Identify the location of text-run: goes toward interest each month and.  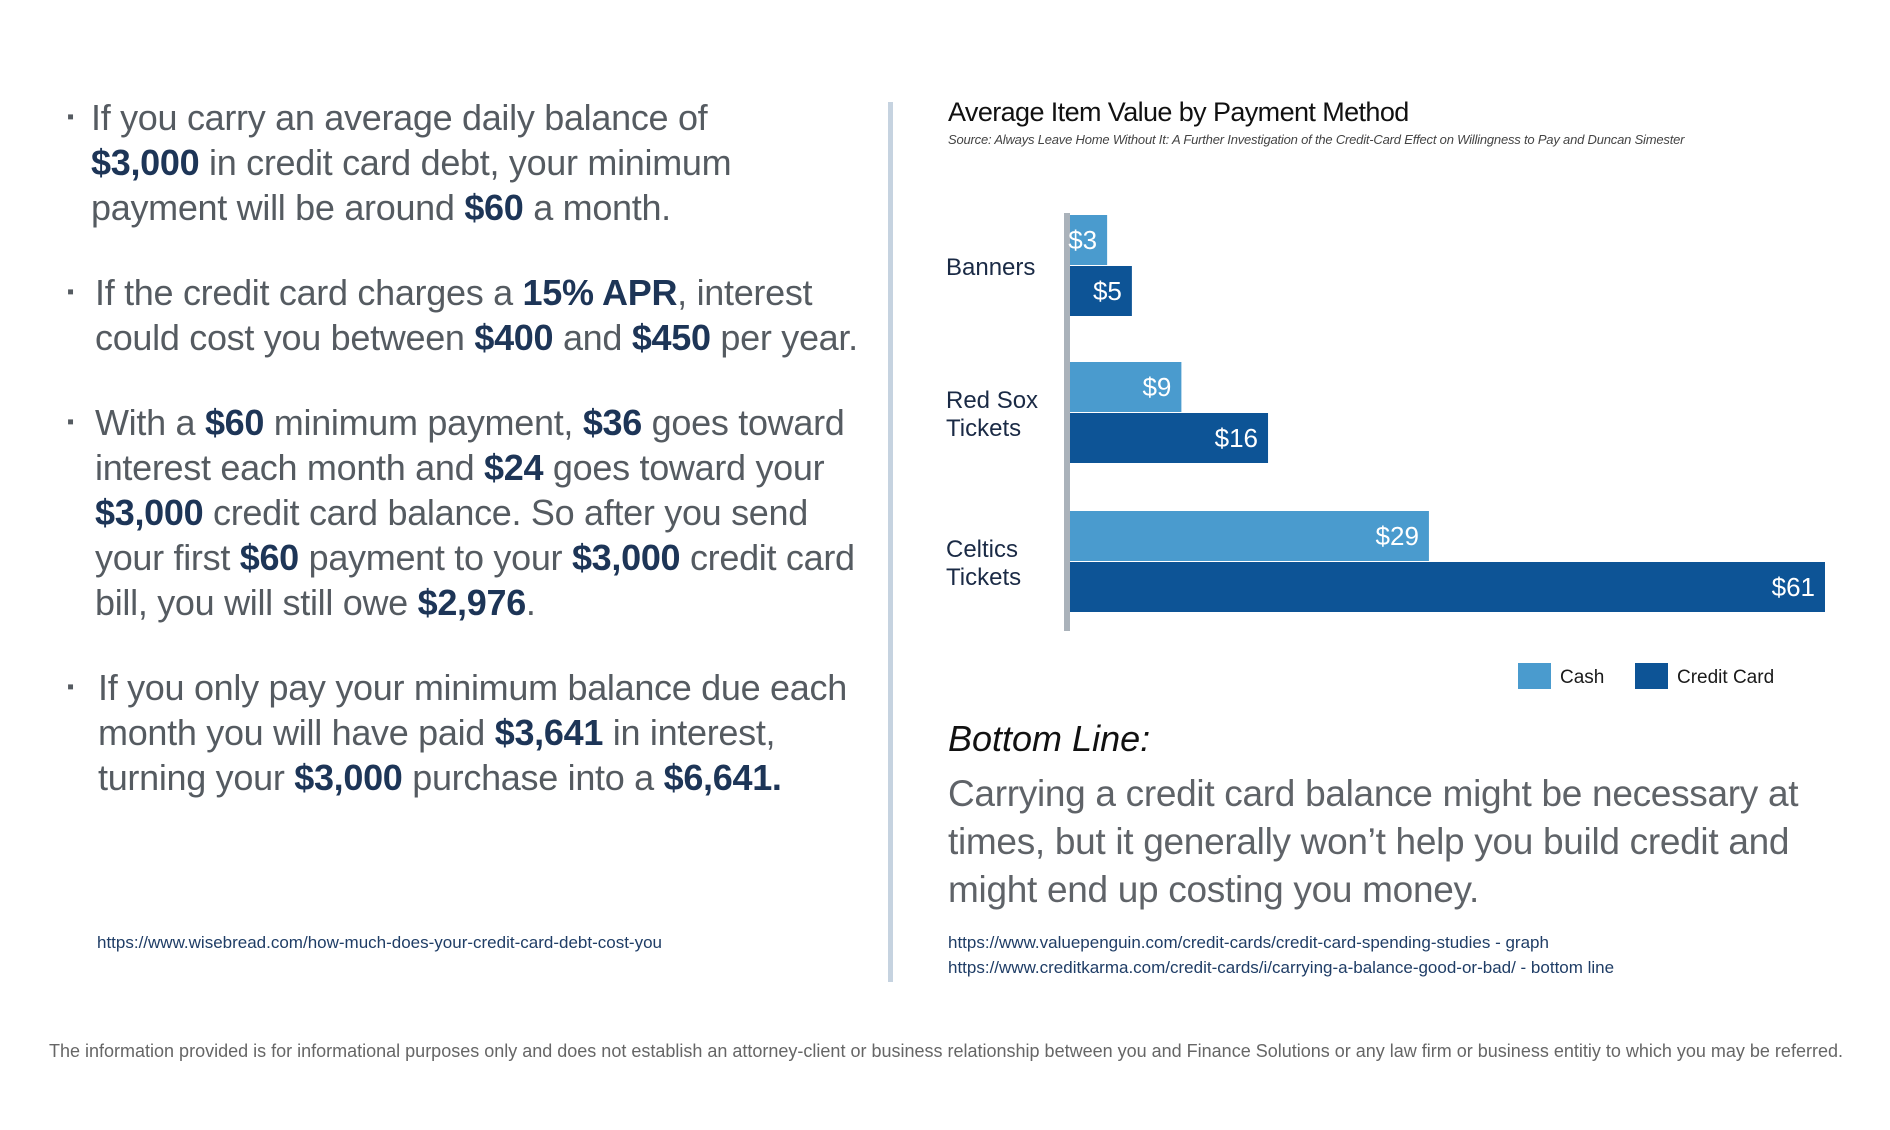
(470, 445).